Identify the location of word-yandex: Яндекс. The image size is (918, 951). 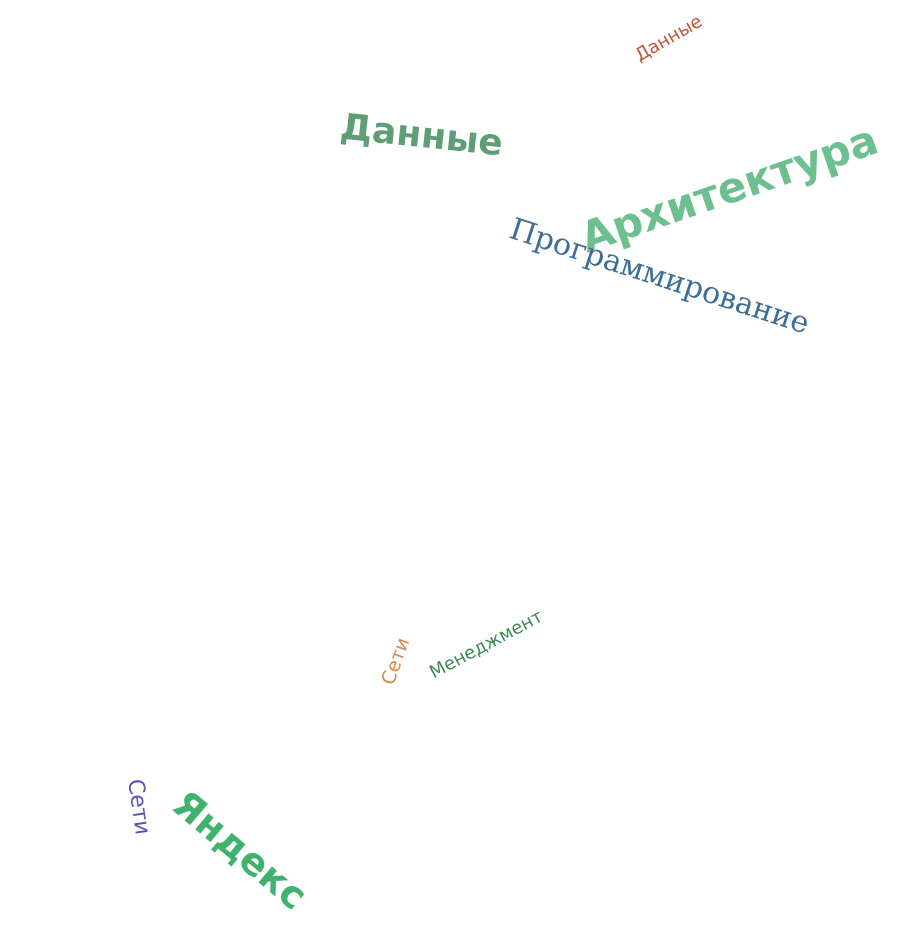
(240, 850).